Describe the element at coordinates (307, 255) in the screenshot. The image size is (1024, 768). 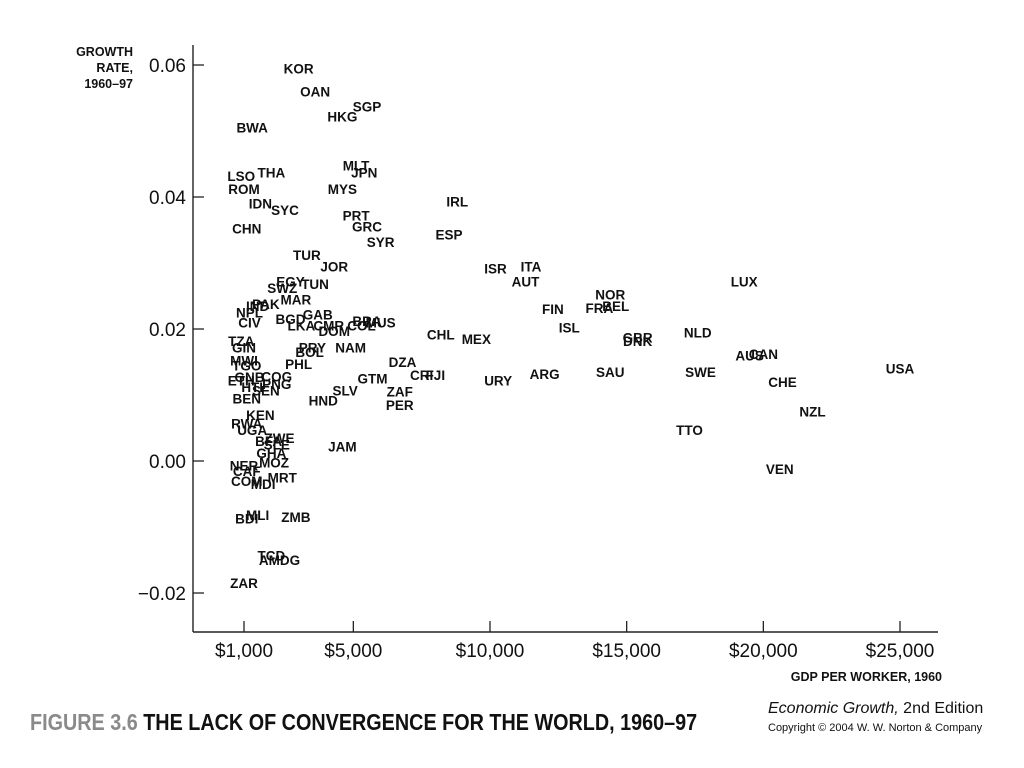
I see `data-point-tur: TUR` at that location.